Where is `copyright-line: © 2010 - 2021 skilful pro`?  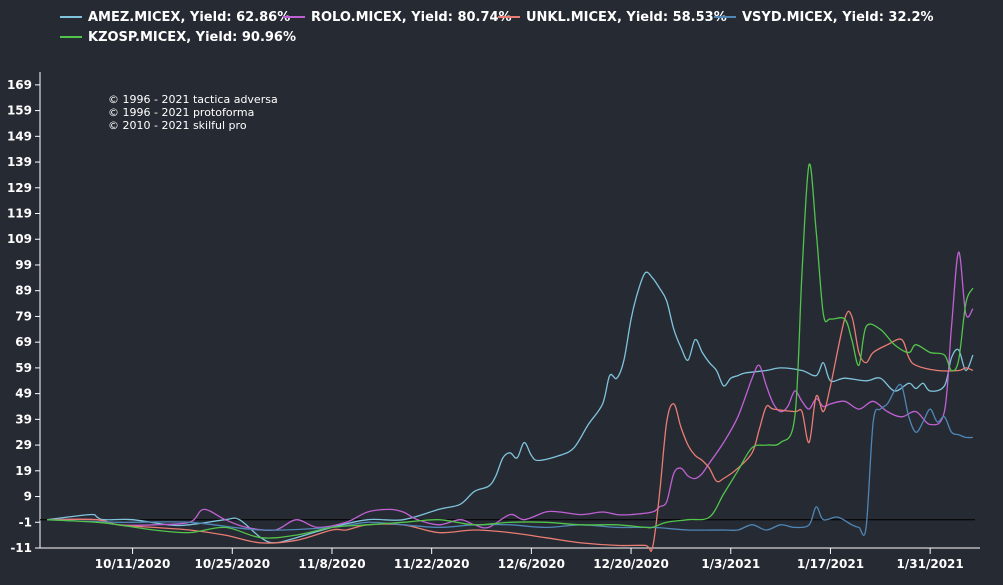 copyright-line: © 2010 - 2021 skilful pro is located at coordinates (177, 125).